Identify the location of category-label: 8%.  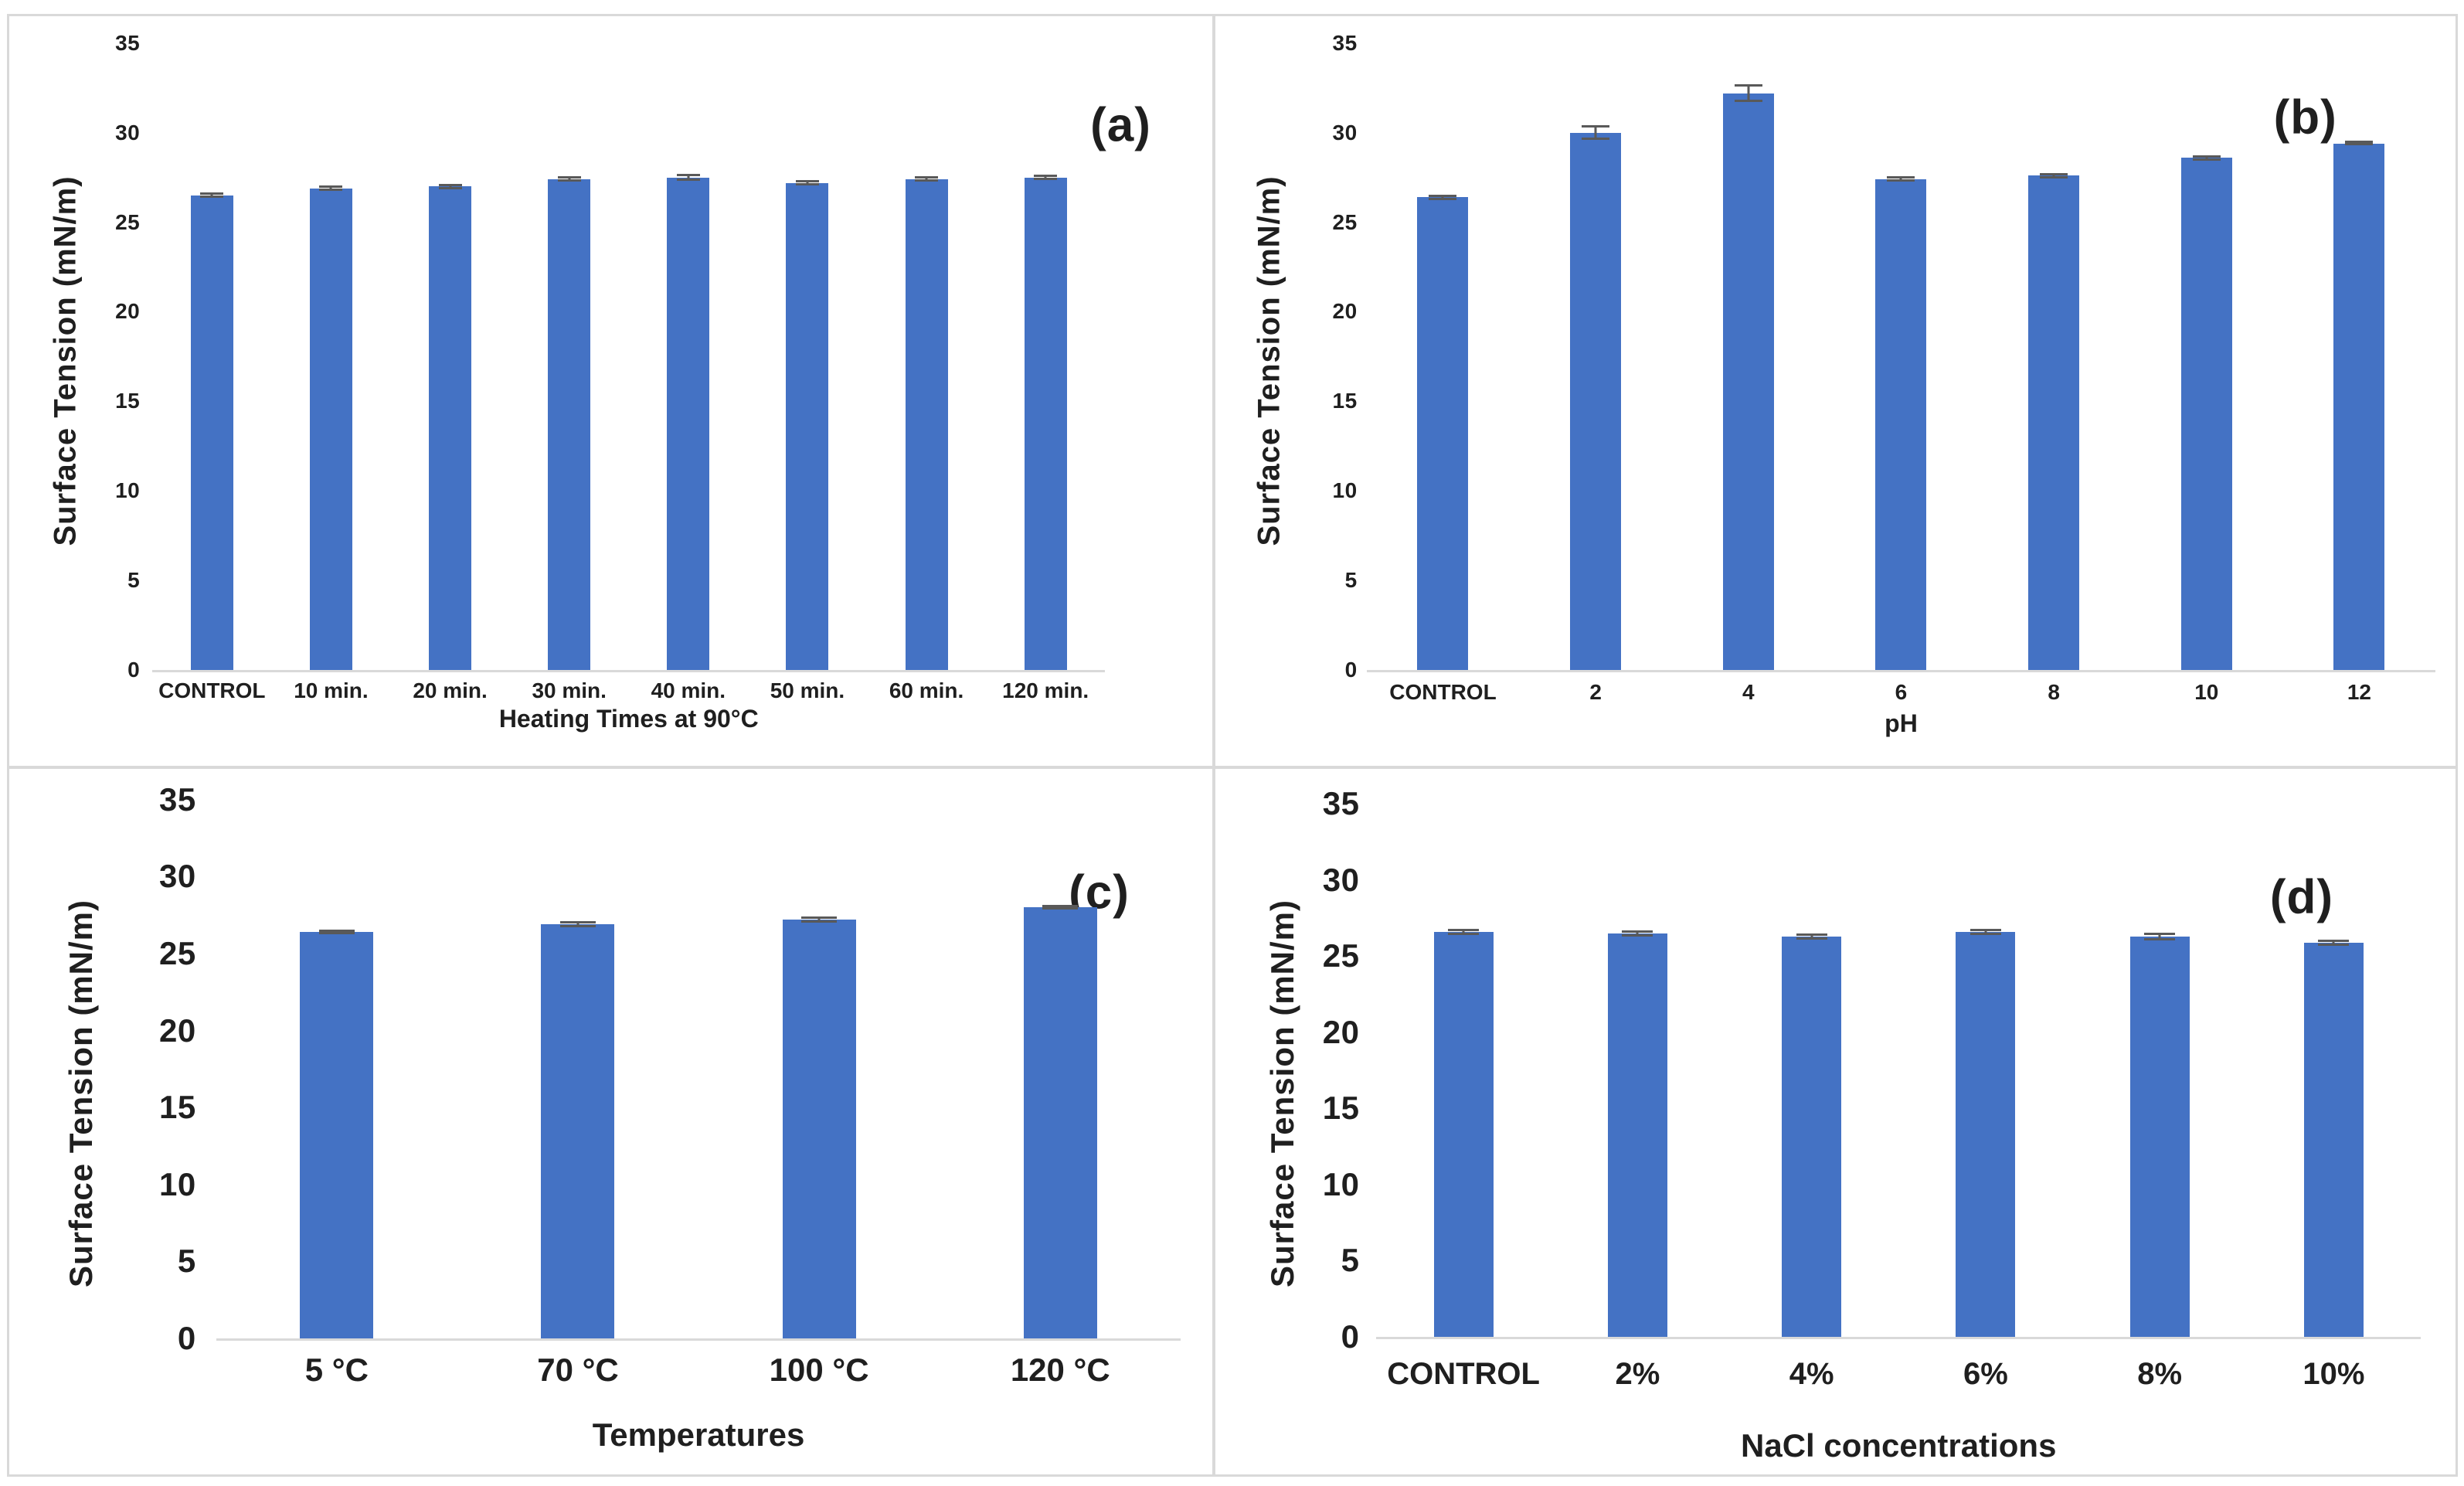
(2160, 1374).